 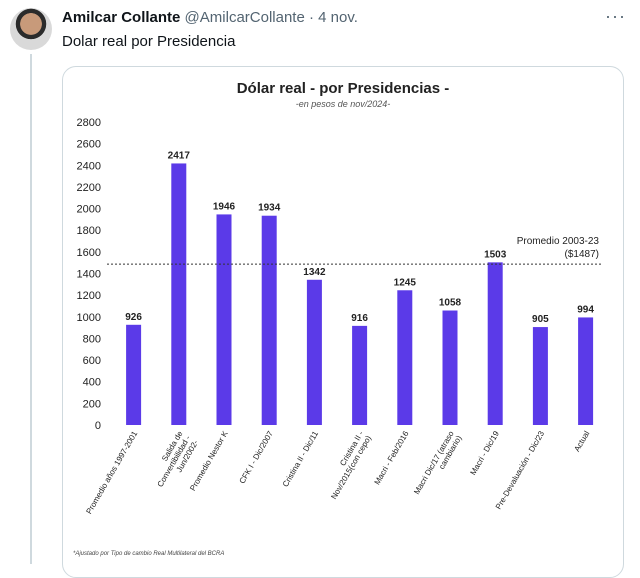 I want to click on x-tick-label: Cristina II -Nov/2015(con cepo), so click(x=348, y=465).